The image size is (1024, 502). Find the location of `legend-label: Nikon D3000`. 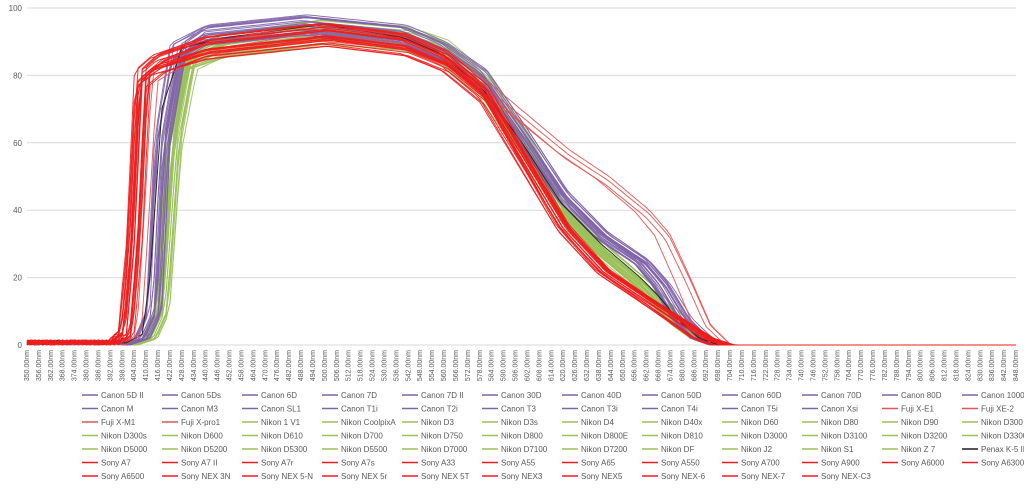

legend-label: Nikon D3000 is located at coordinates (764, 436).